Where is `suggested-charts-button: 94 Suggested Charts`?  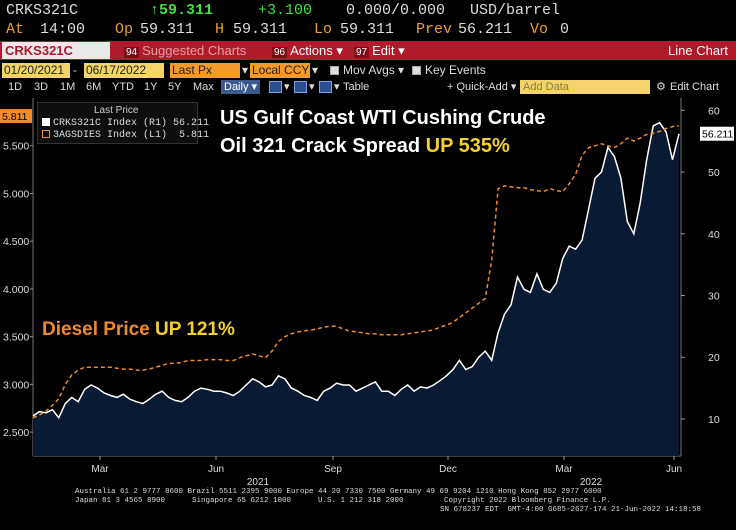 suggested-charts-button: 94 Suggested Charts is located at coordinates (185, 50).